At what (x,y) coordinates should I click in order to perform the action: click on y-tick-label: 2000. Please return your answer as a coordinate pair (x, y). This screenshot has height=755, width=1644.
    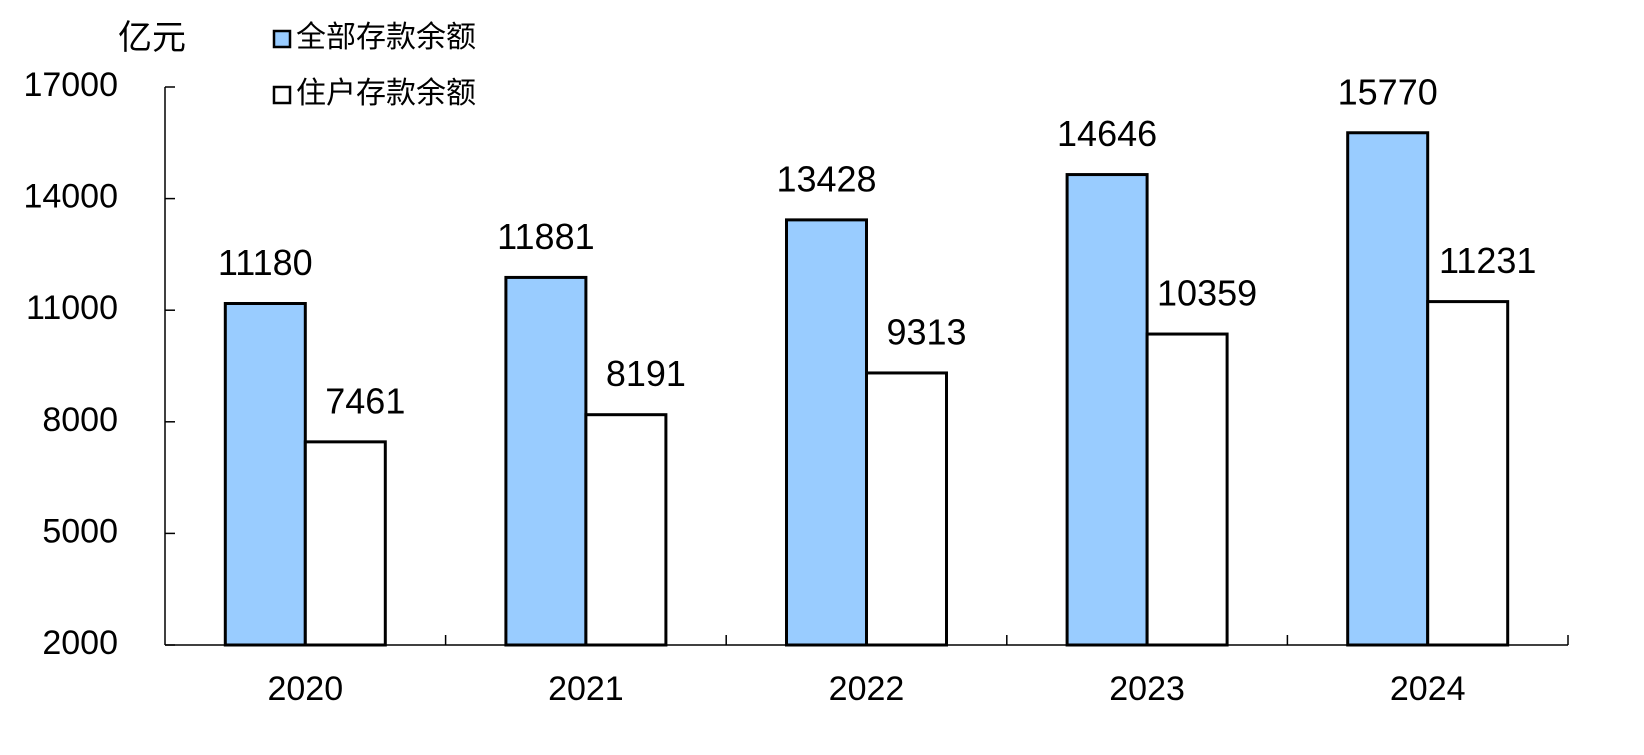
    Looking at the image, I should click on (80, 643).